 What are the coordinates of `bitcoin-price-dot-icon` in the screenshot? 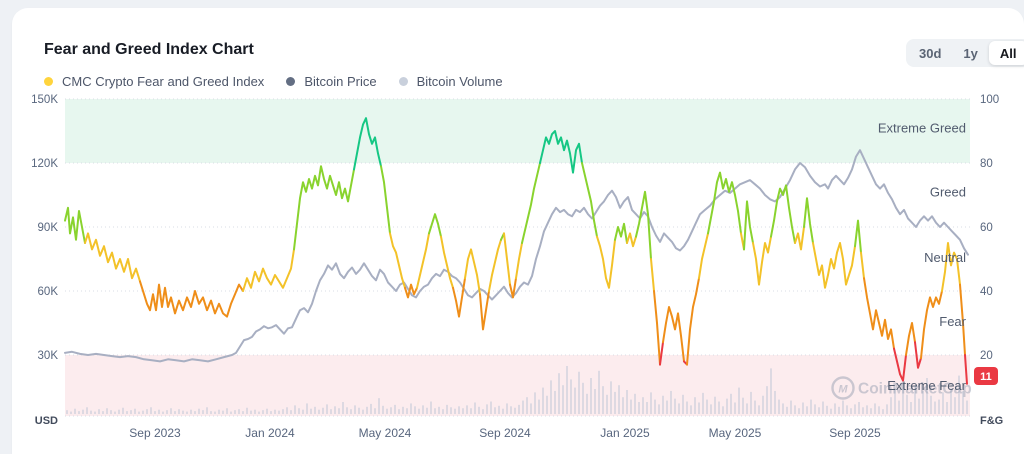 It's located at (291, 81).